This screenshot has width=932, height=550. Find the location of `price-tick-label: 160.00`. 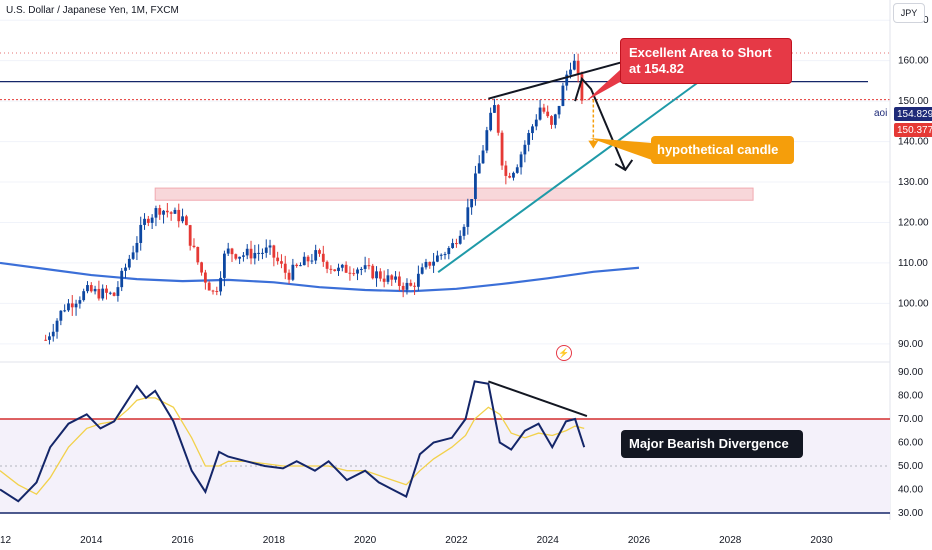

price-tick-label: 160.00 is located at coordinates (913, 61).